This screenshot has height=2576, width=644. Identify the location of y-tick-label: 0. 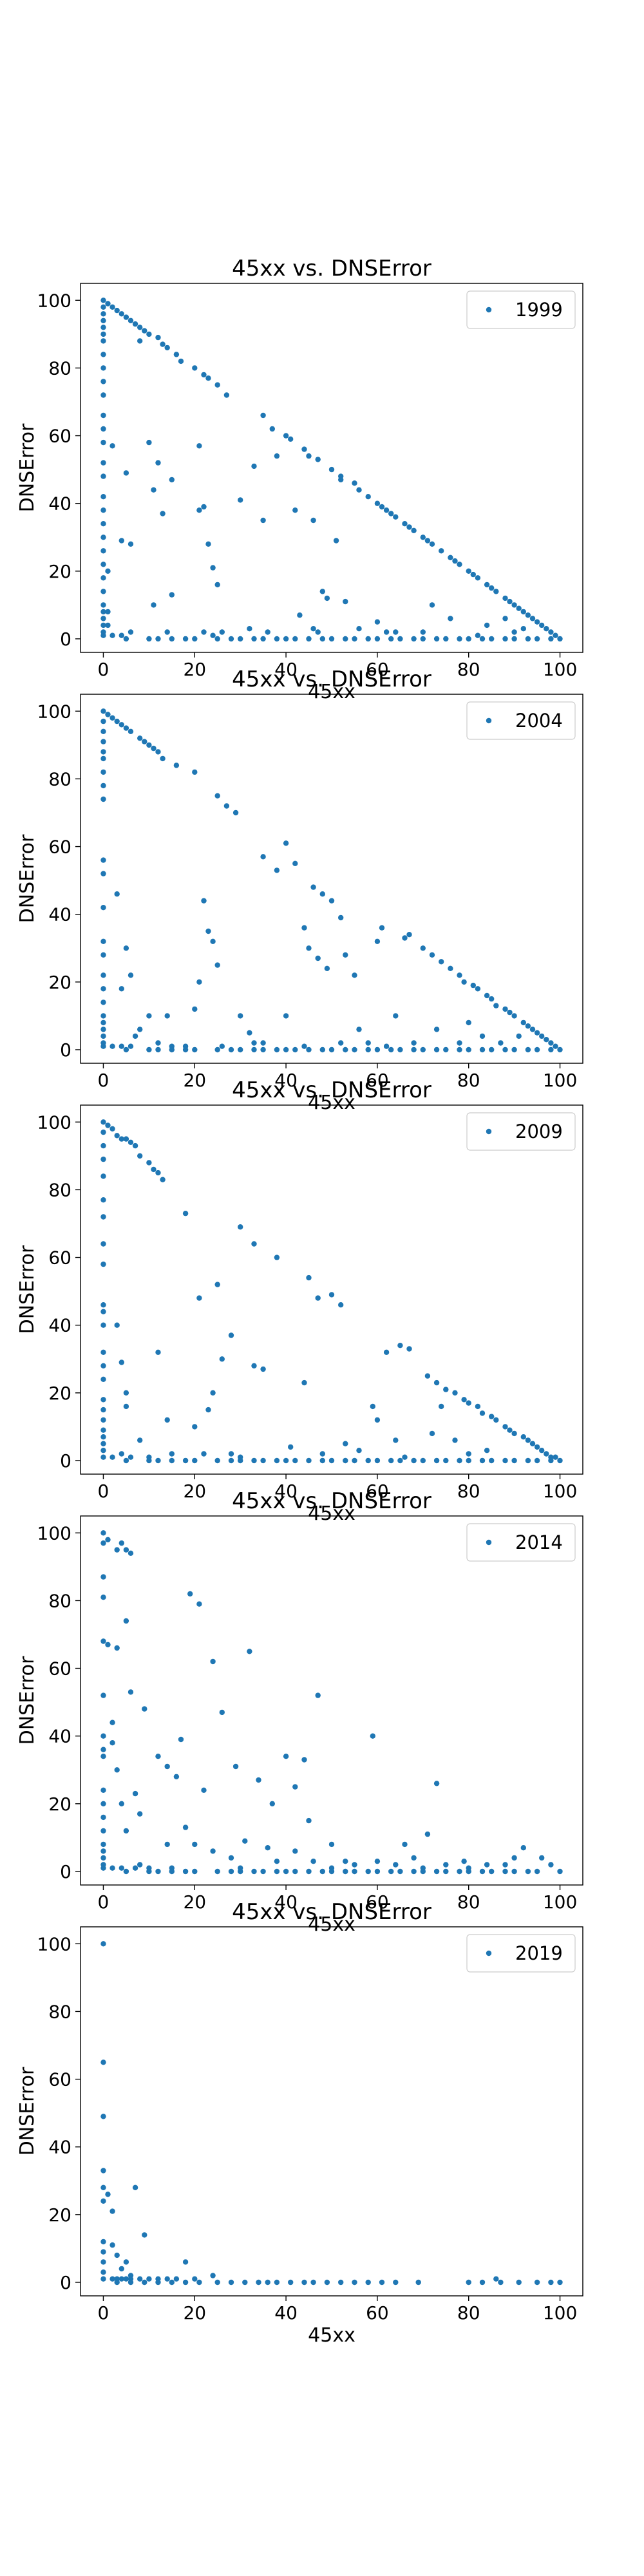
(65, 2282).